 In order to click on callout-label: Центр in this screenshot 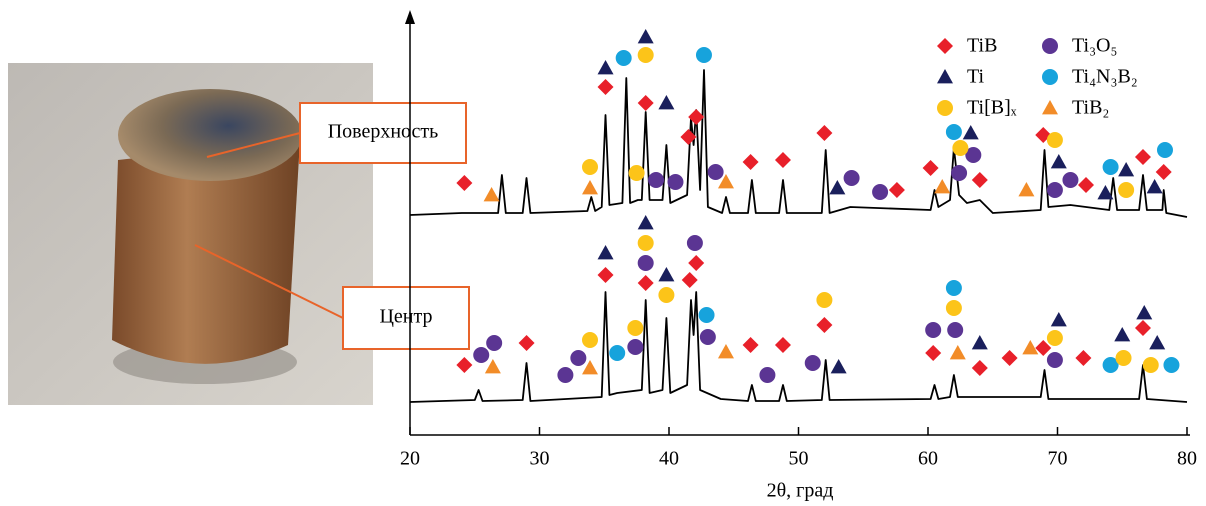, I will do `click(405, 317)`.